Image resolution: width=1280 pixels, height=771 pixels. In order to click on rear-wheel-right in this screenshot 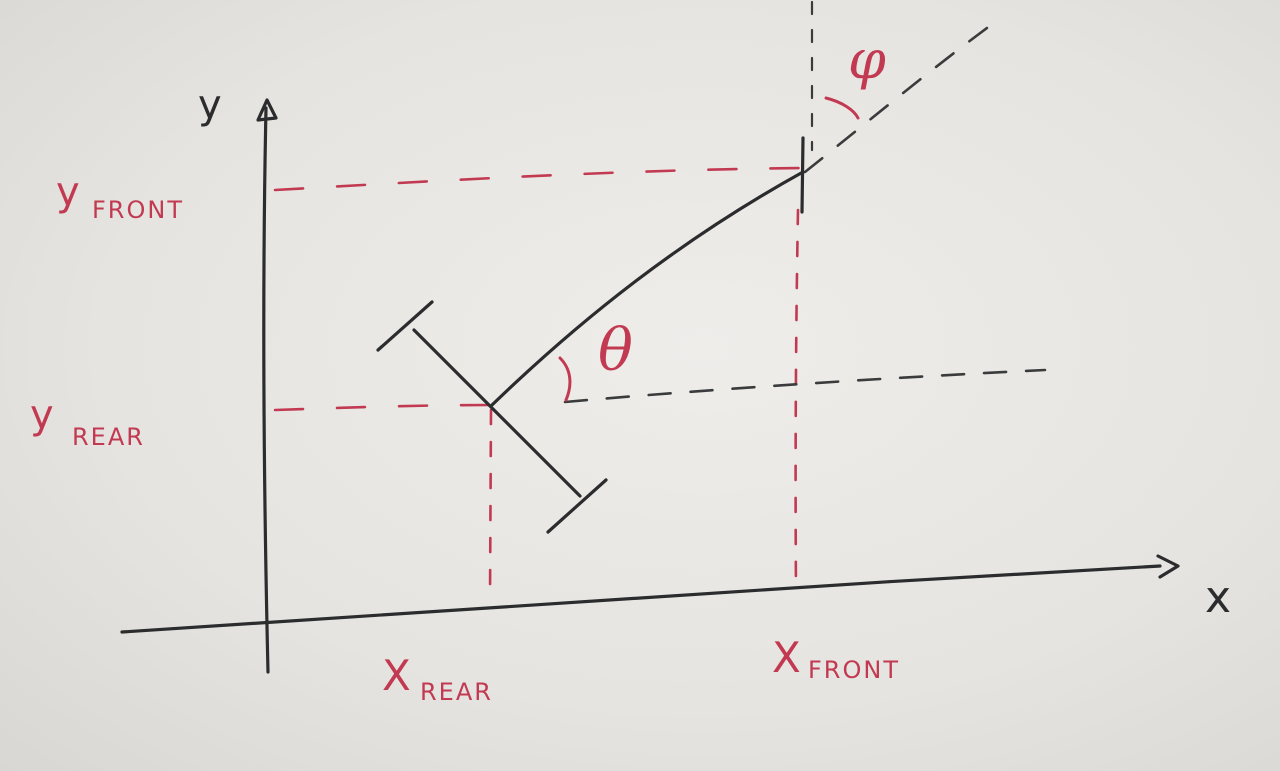, I will do `click(577, 506)`.